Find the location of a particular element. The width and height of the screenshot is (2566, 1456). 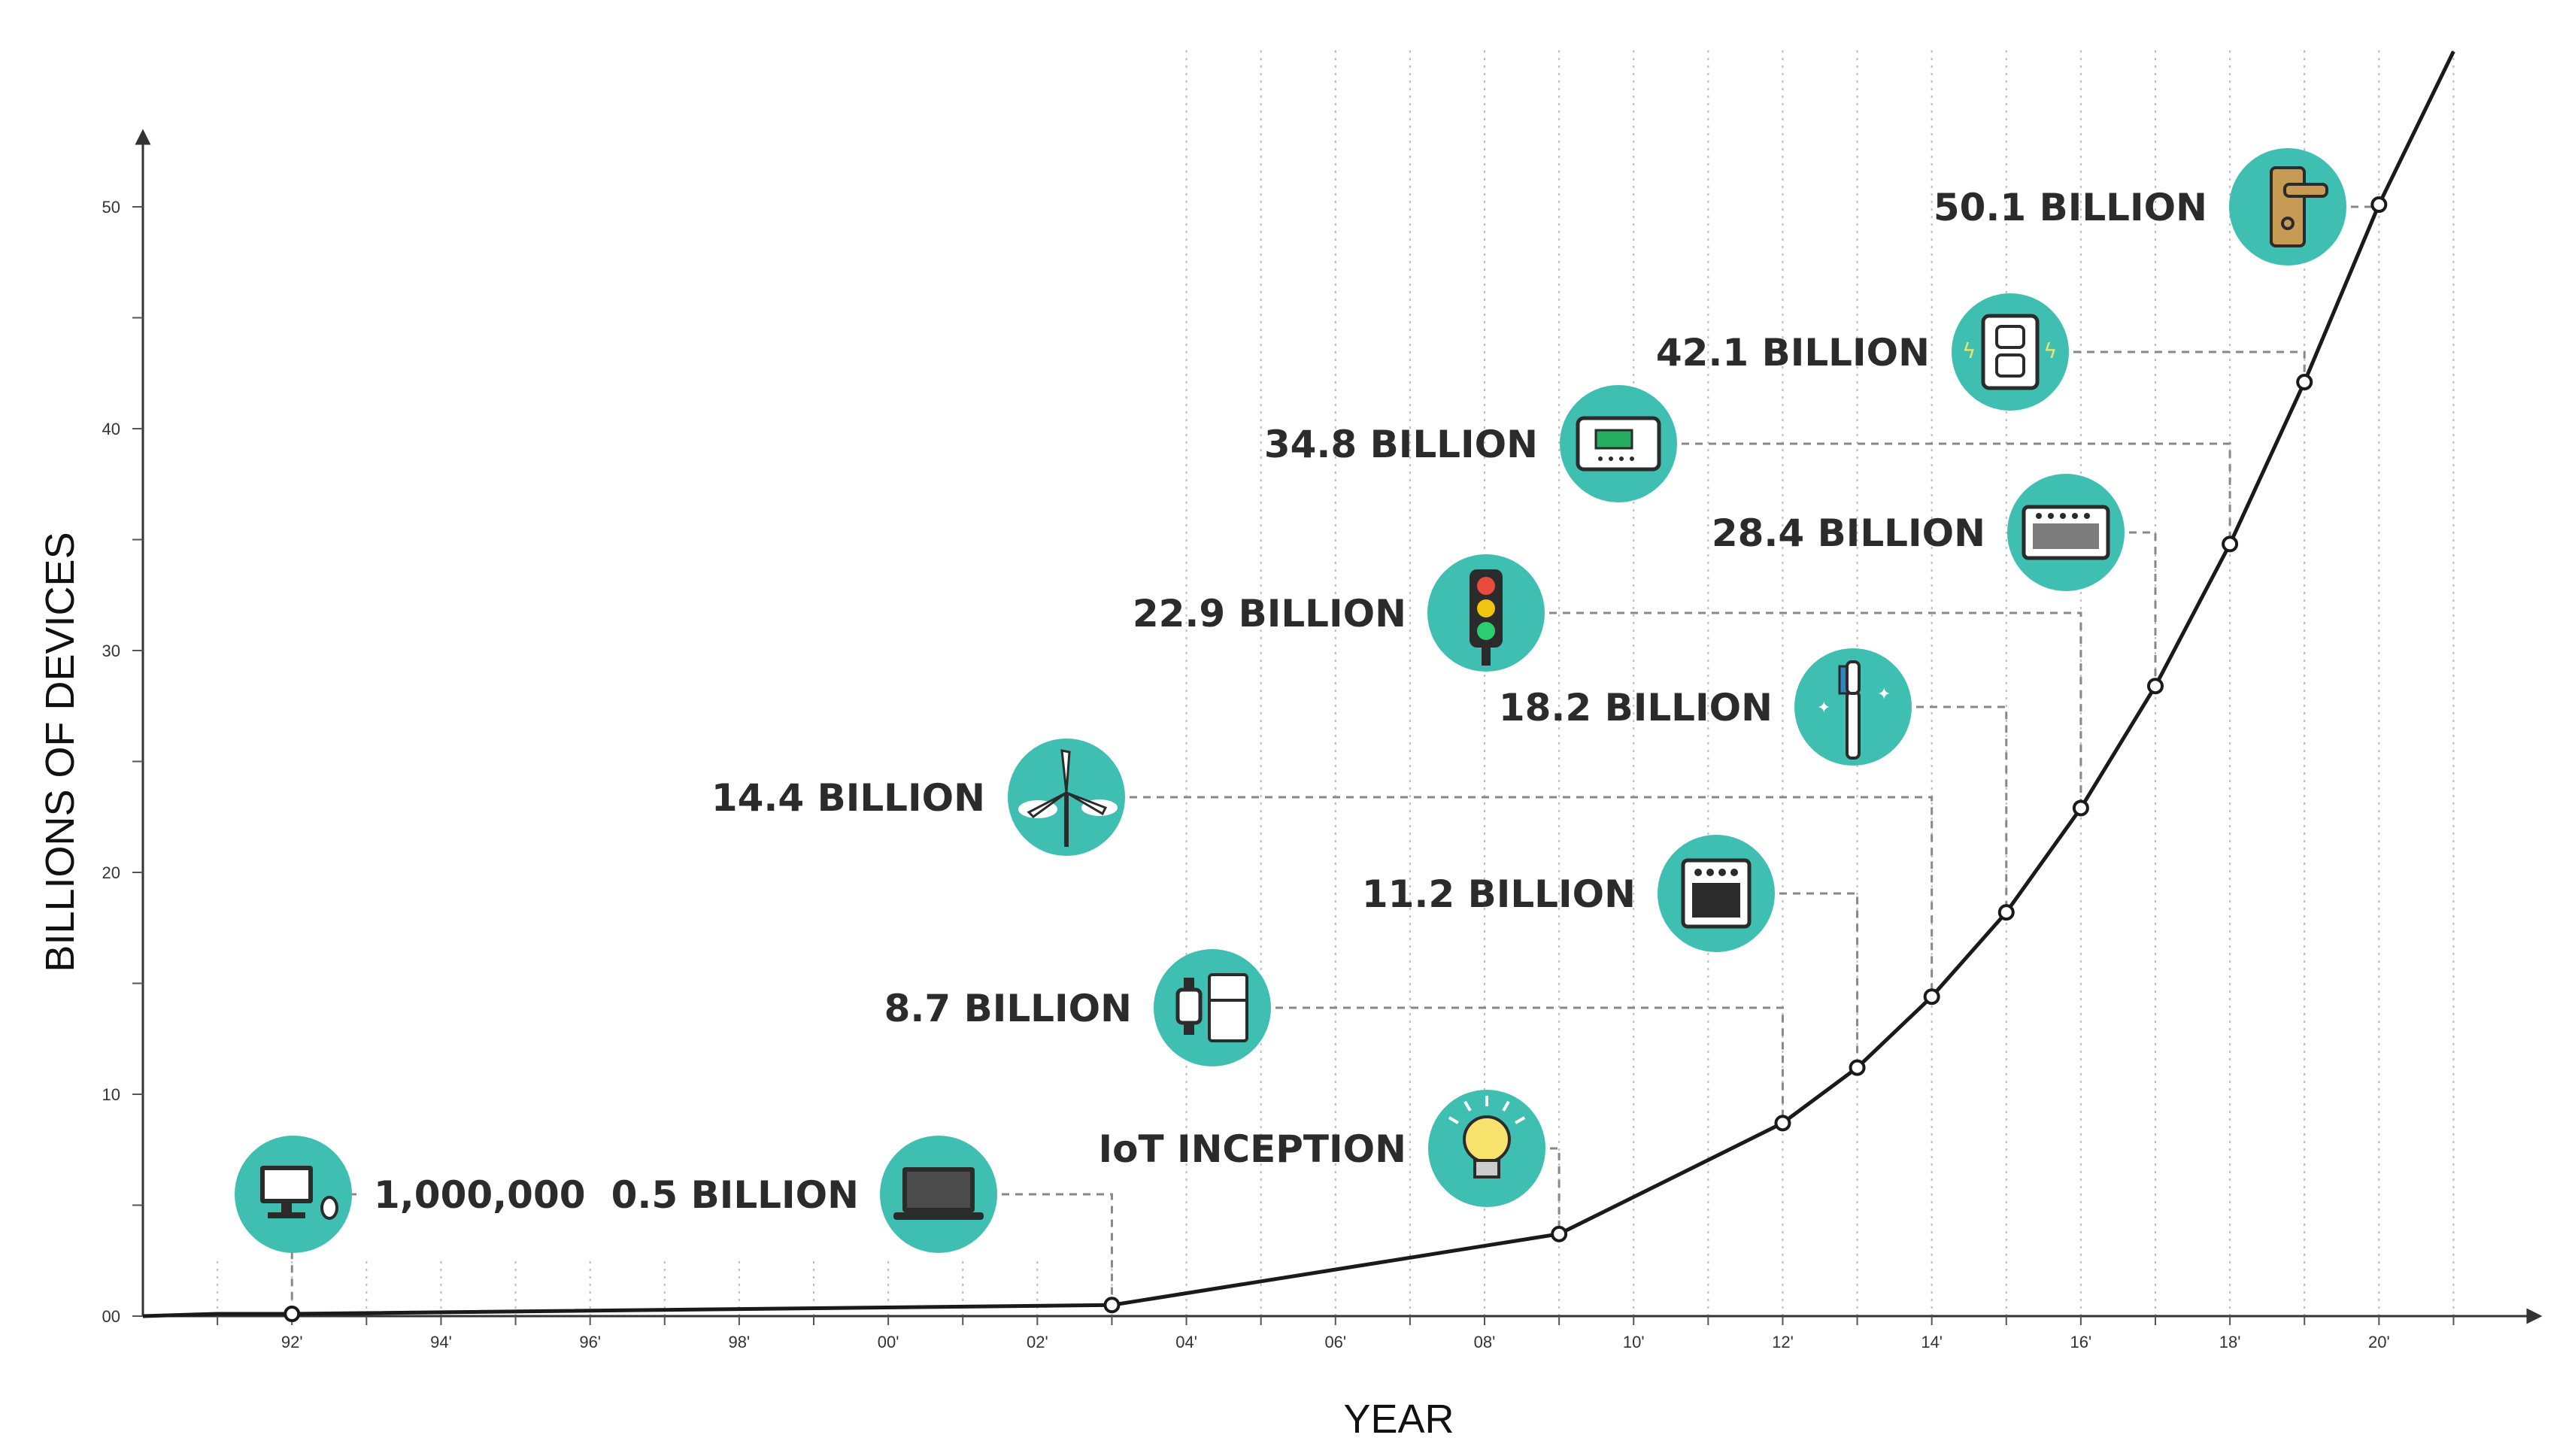

x-tick-label: 16' is located at coordinates (2081, 1342).